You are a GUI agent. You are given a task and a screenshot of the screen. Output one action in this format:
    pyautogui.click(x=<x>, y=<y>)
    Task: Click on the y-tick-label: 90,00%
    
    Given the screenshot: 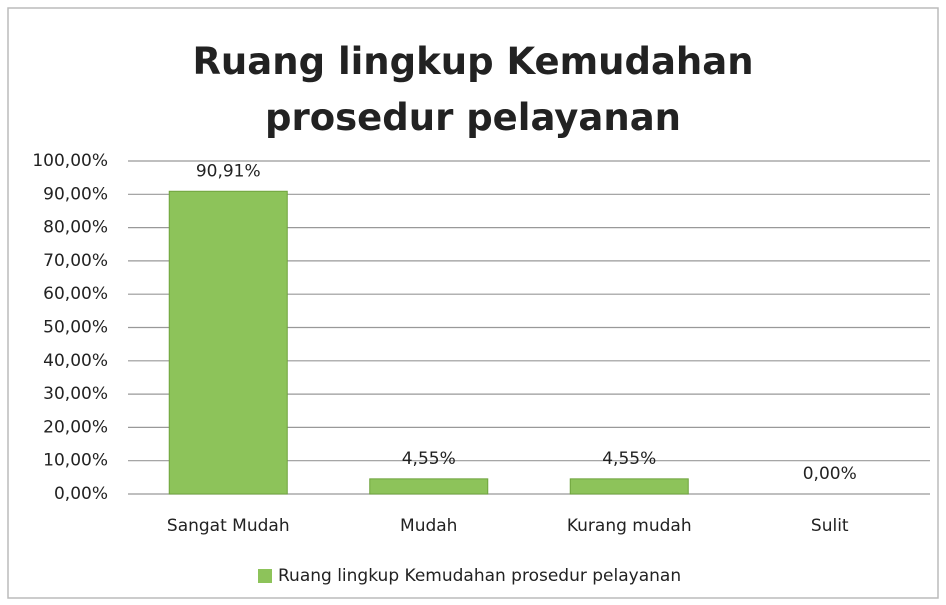 What is the action you would take?
    pyautogui.click(x=75, y=194)
    